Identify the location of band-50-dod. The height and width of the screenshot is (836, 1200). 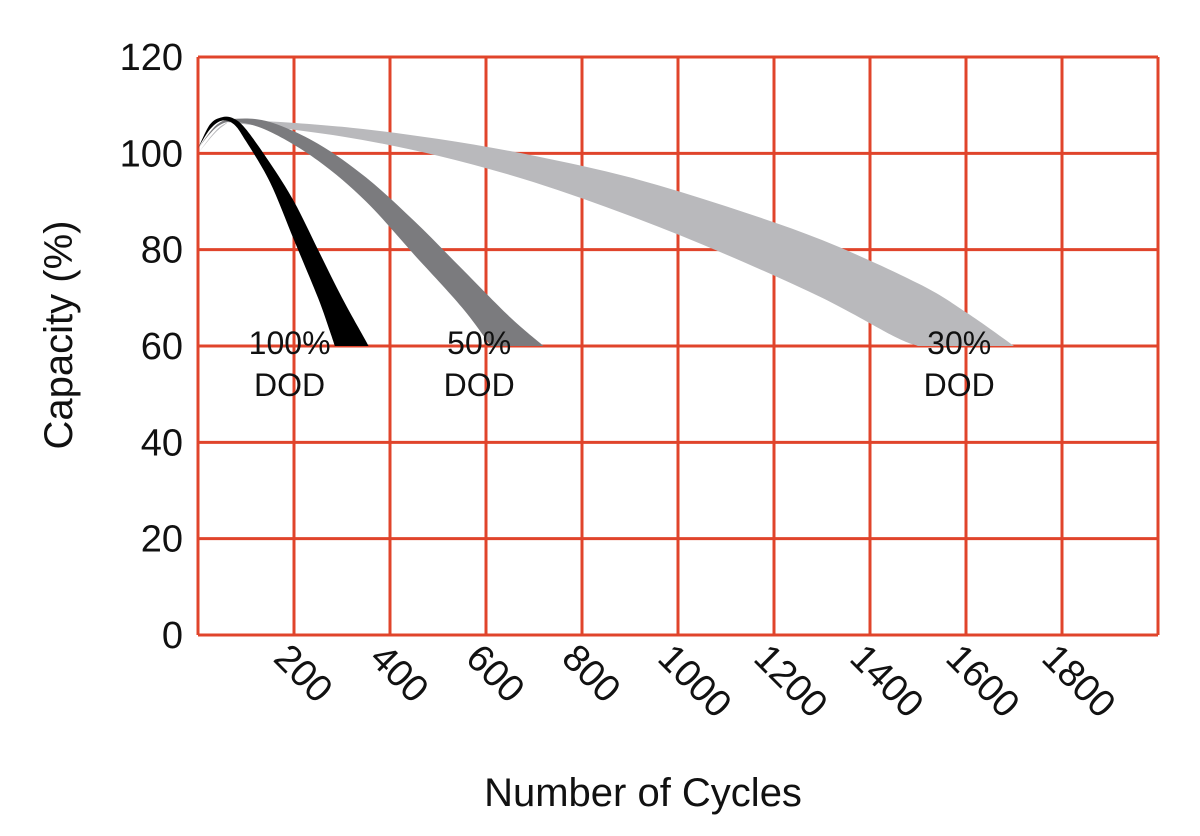
(371, 232).